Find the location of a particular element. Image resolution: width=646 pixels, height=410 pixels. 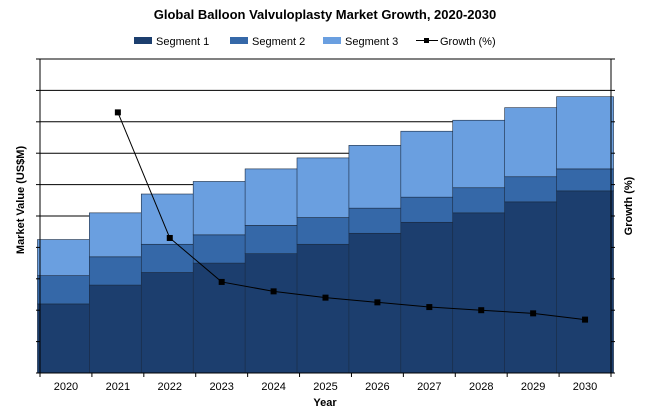

x-tick-label: 2022 is located at coordinates (170, 387).